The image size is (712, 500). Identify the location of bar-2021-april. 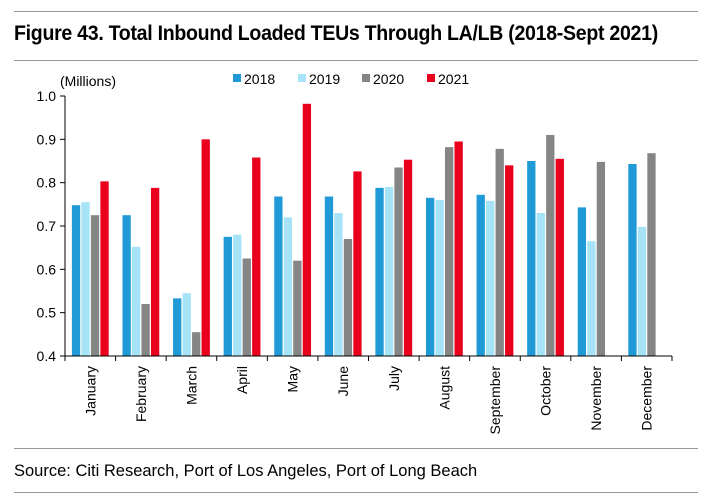
(256, 256).